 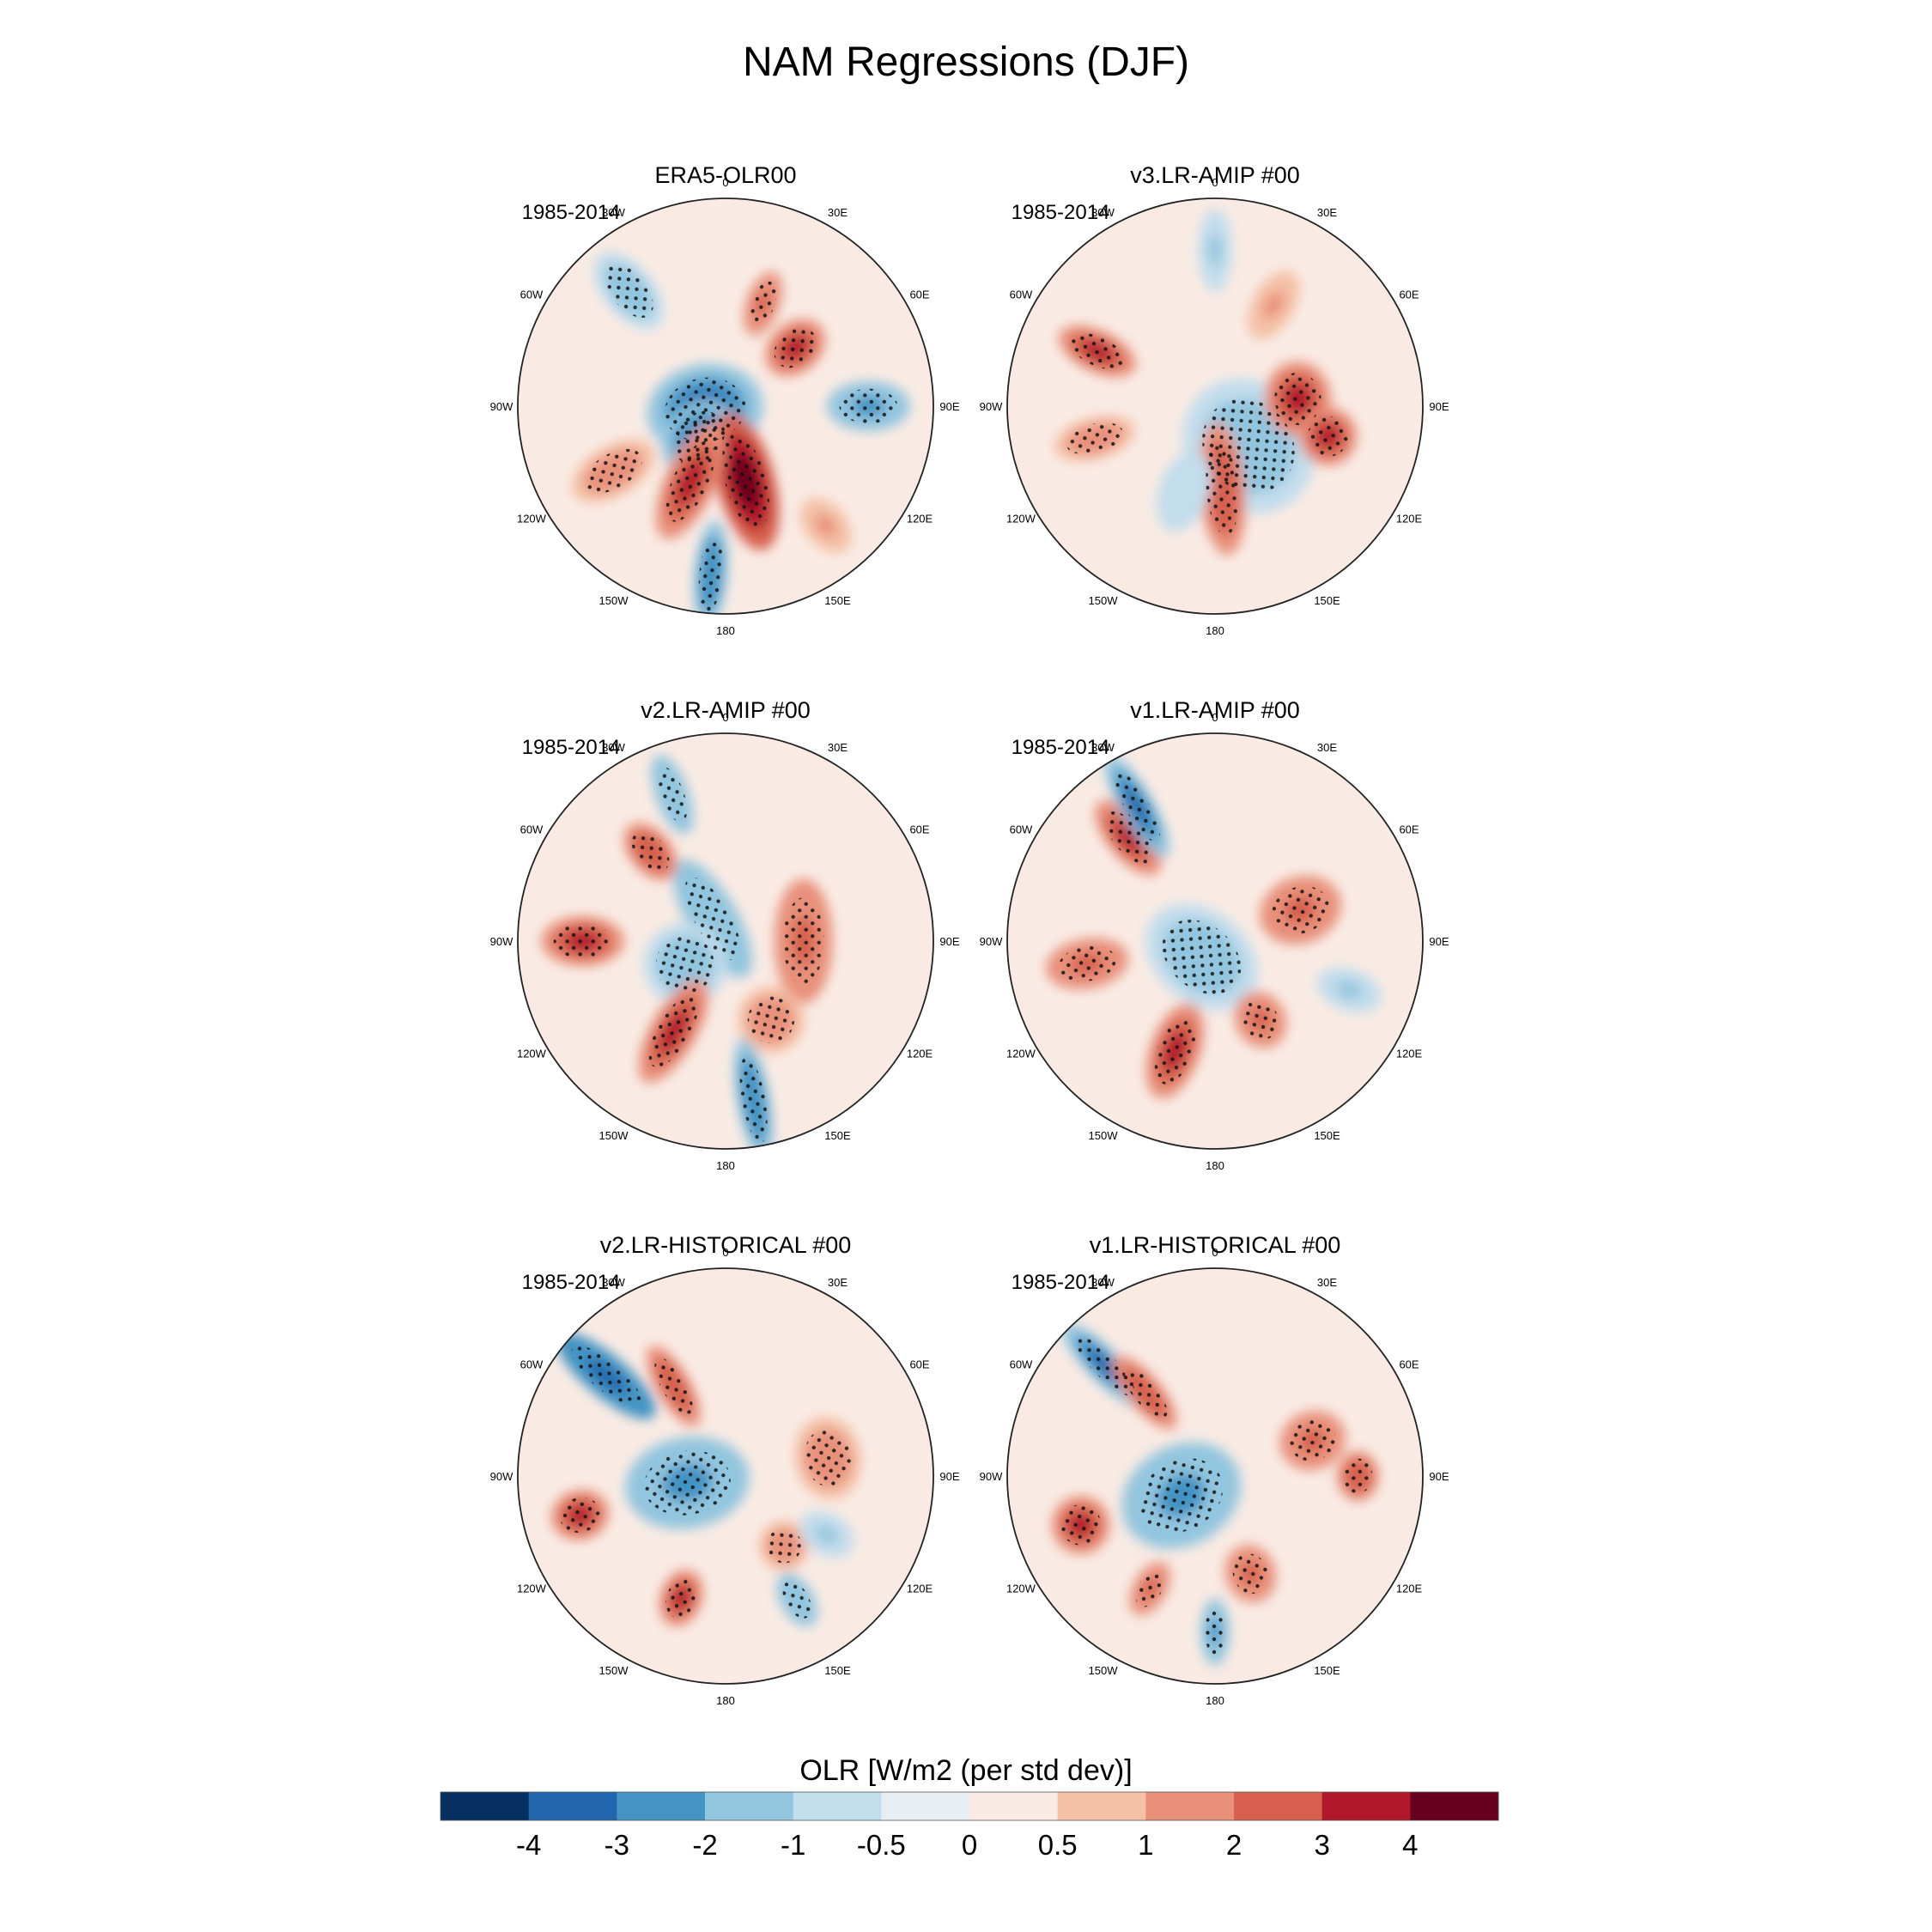 What do you see at coordinates (528, 1845) in the screenshot?
I see `colorbar-tick-label: -4` at bounding box center [528, 1845].